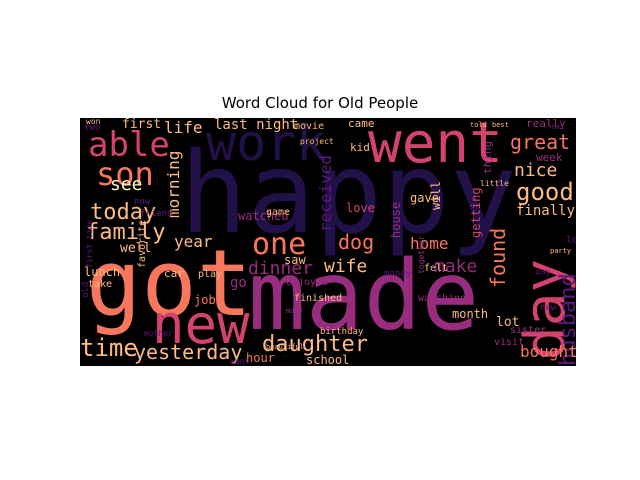  What do you see at coordinates (360, 147) in the screenshot?
I see `word: kid` at bounding box center [360, 147].